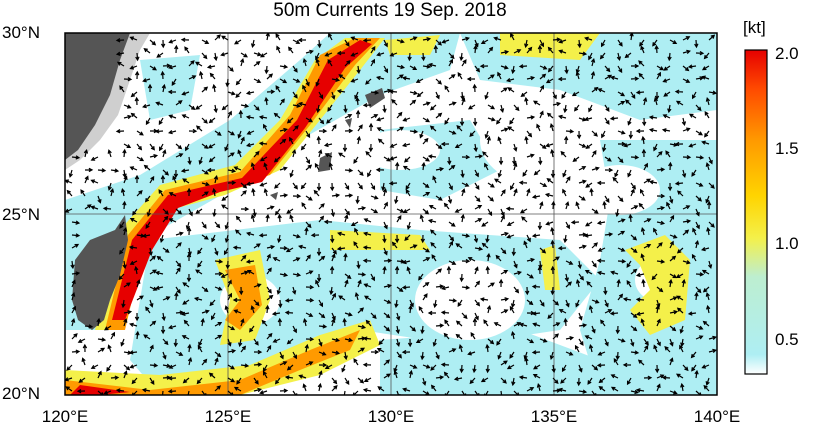 This screenshot has height=432, width=815. Describe the element at coordinates (787, 339) in the screenshot. I see `colorbar-tick-0-5: 0.5` at that location.